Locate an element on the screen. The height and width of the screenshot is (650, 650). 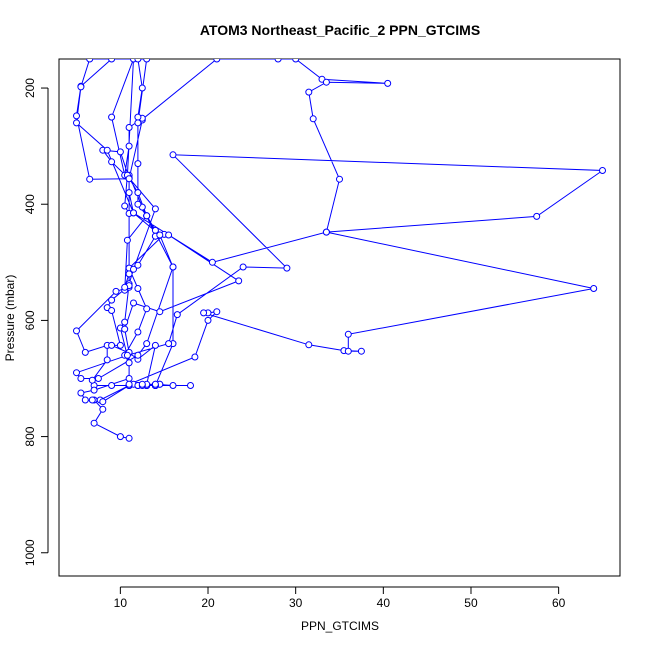
y-tick-label: 400 is located at coordinates (30, 204).